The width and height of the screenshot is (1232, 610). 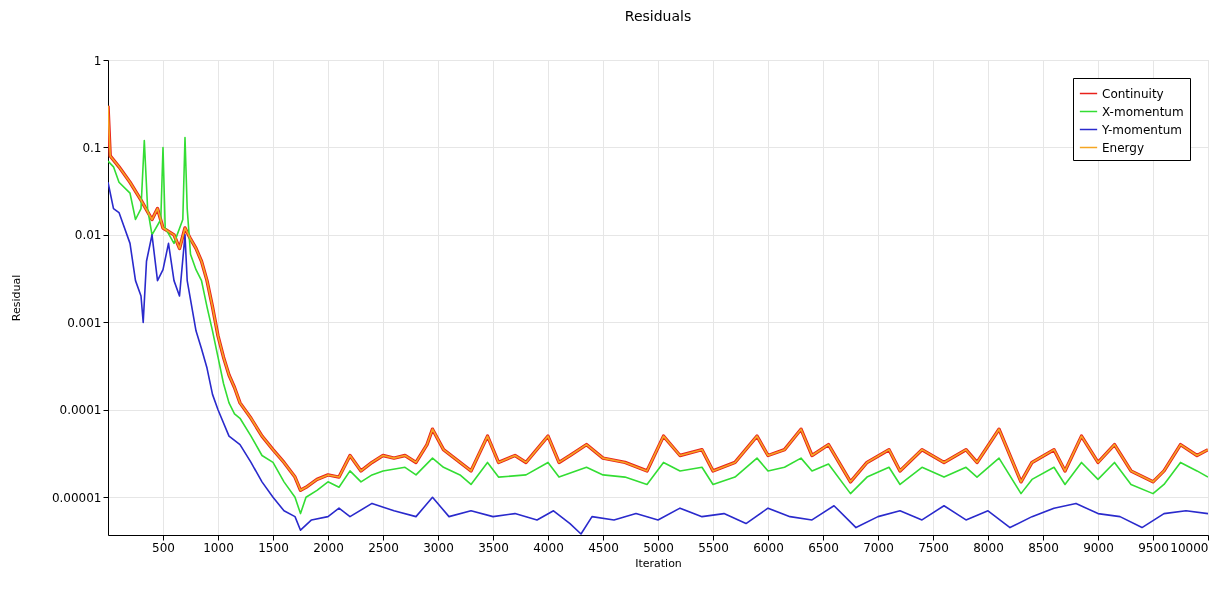 What do you see at coordinates (658, 16) in the screenshot?
I see `chart-title: Residuals` at bounding box center [658, 16].